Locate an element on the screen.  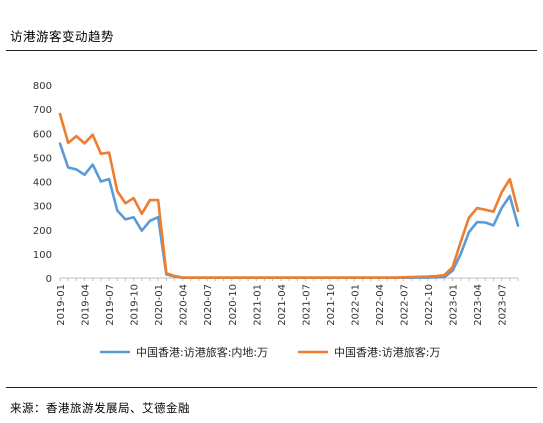
x-tick-label: 2022-04 is located at coordinates (380, 305).